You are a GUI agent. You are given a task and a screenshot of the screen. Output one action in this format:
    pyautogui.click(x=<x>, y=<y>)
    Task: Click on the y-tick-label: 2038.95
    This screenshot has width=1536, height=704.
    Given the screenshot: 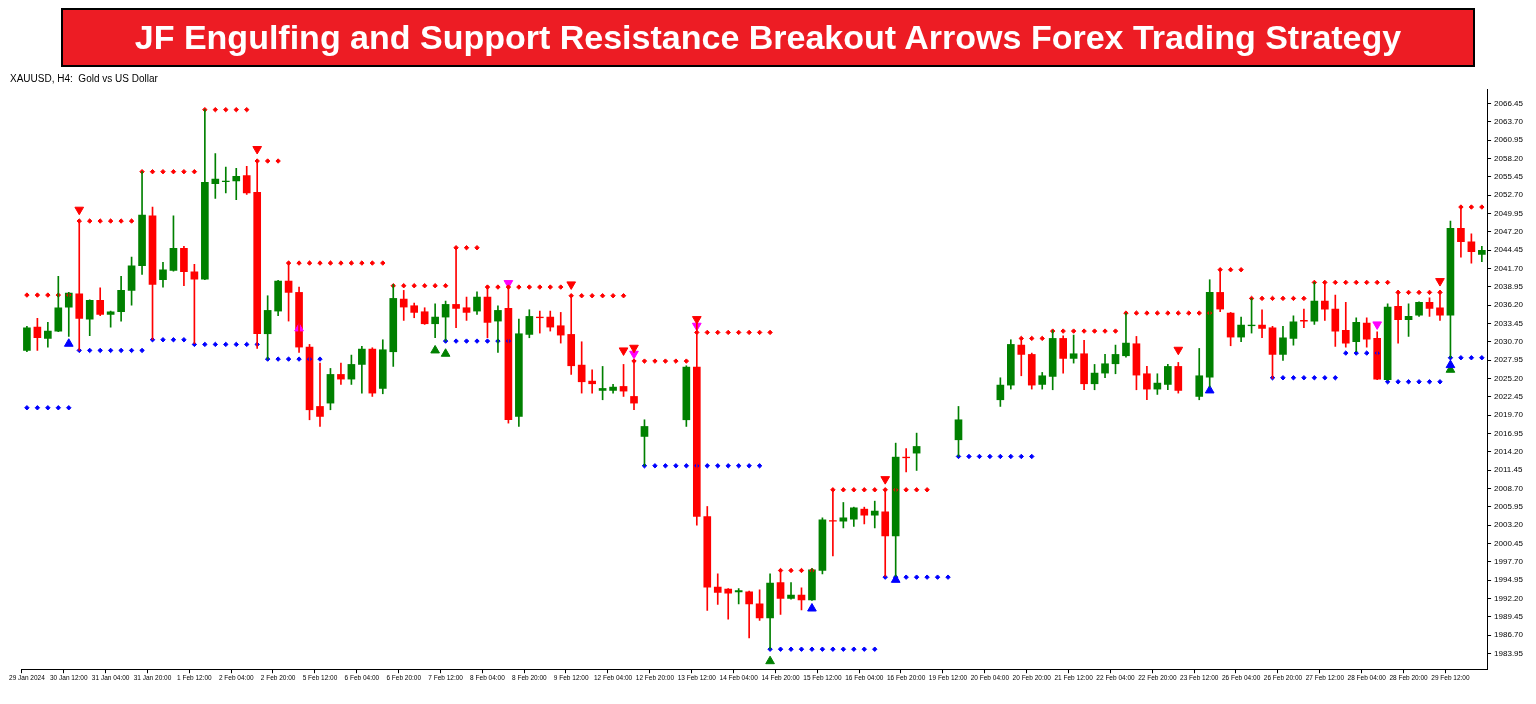 What is the action you would take?
    pyautogui.click(x=1509, y=286)
    